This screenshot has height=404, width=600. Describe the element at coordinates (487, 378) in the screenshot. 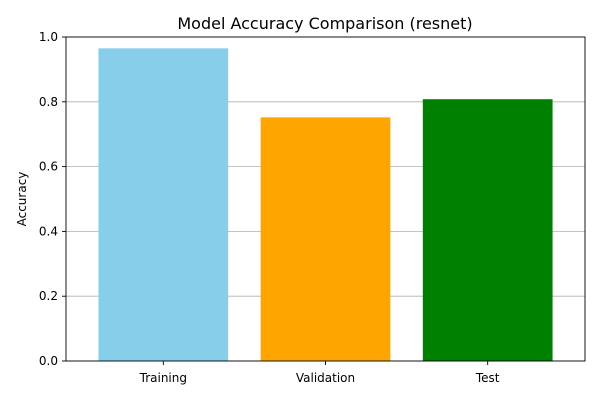

I see `x-tick-label-test: Test` at that location.